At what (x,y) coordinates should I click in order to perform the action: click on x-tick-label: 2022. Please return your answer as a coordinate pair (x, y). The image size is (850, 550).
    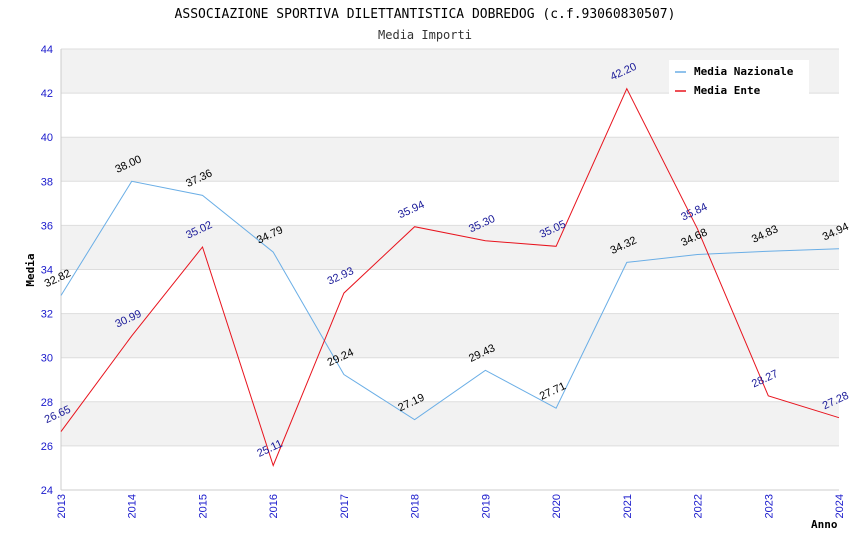
    Looking at the image, I should click on (699, 506).